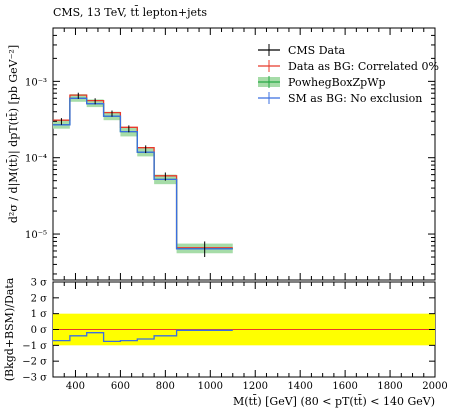 This screenshot has width=450, height=412. I want to click on ratio-series-line, so click(143, 336).